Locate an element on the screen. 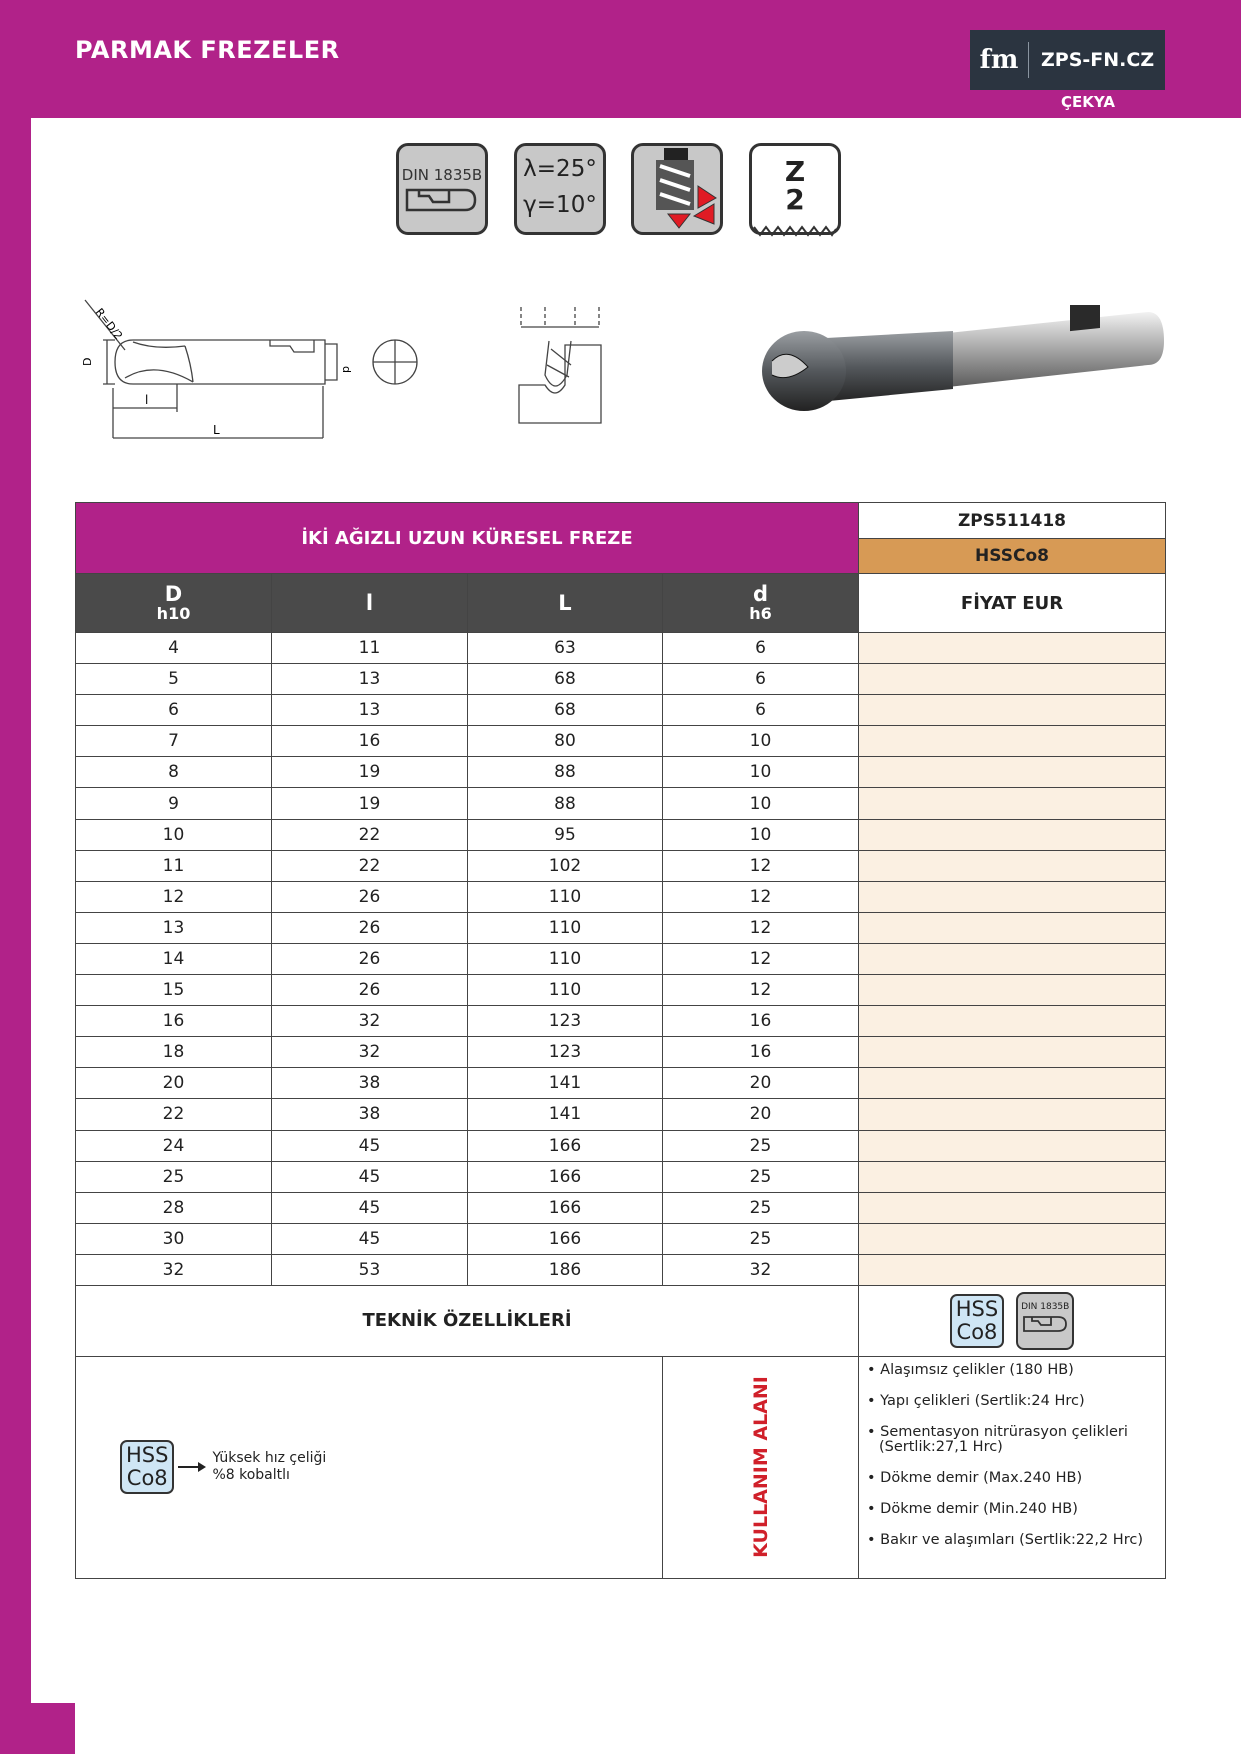 Image resolution: width=1241 pixels, height=1754 pixels. din-badge-label: DIN 1835B is located at coordinates (1045, 1306).